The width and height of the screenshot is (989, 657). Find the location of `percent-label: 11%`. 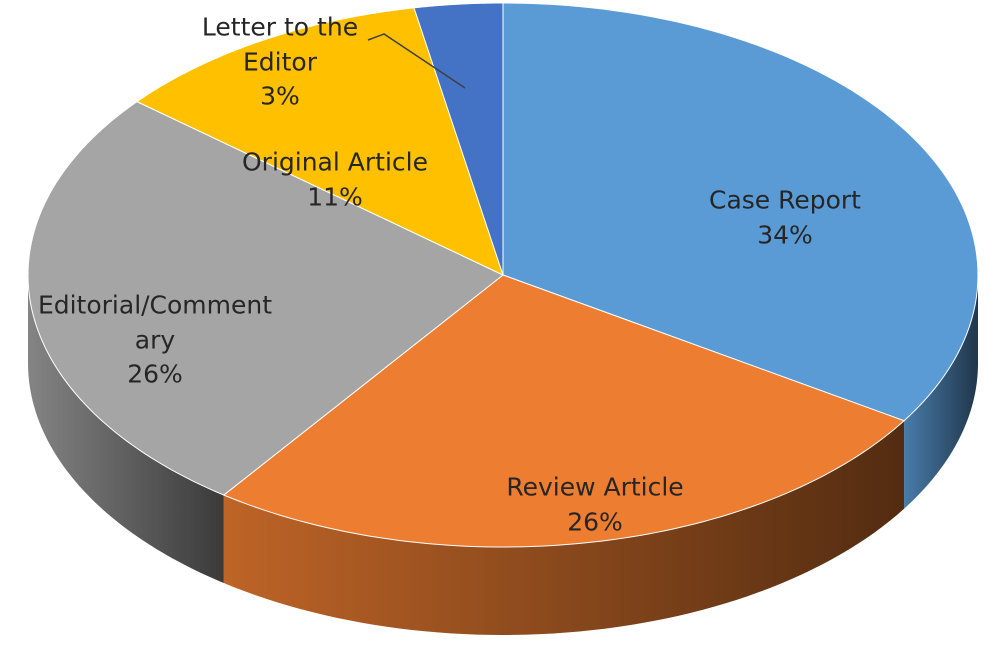

percent-label: 11% is located at coordinates (335, 196).